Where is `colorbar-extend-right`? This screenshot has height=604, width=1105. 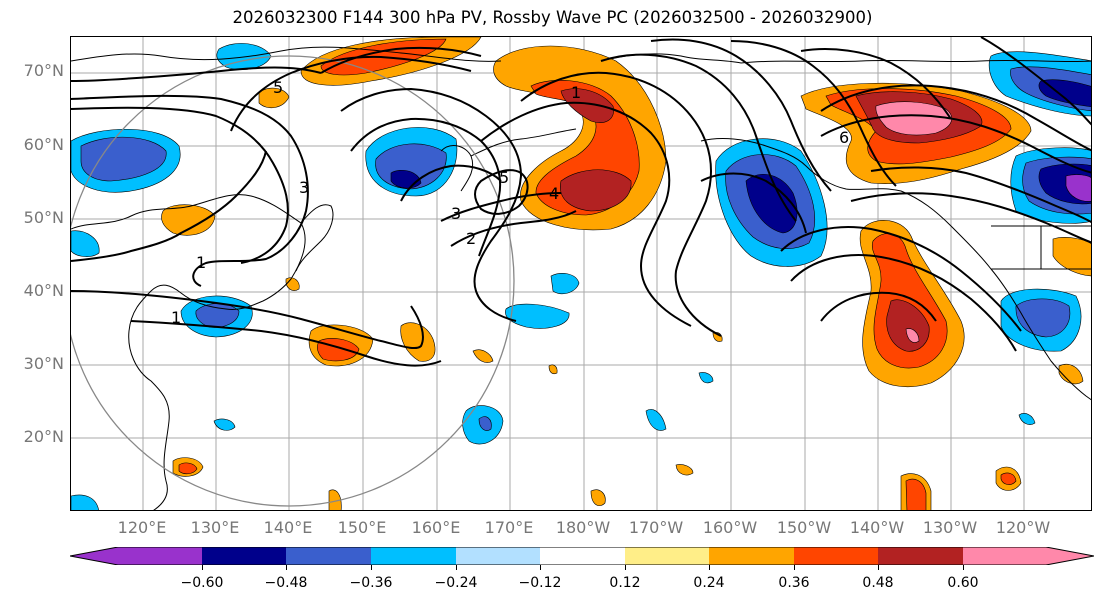
colorbar-extend-right is located at coordinates (1070, 556).